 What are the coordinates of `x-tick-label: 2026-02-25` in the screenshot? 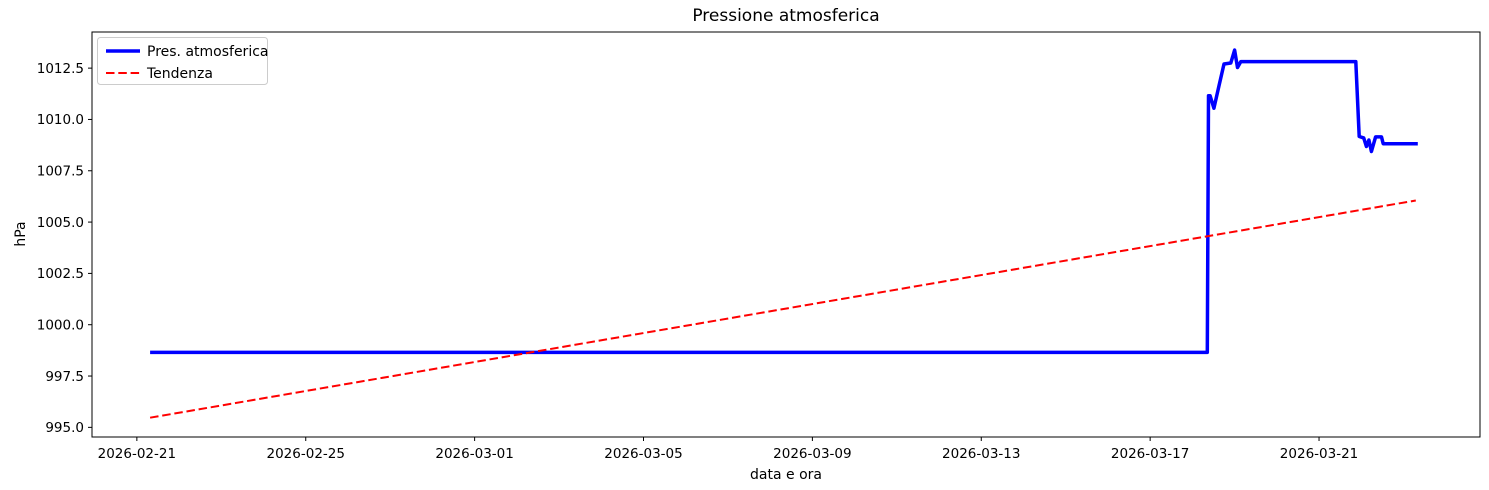 It's located at (306, 454).